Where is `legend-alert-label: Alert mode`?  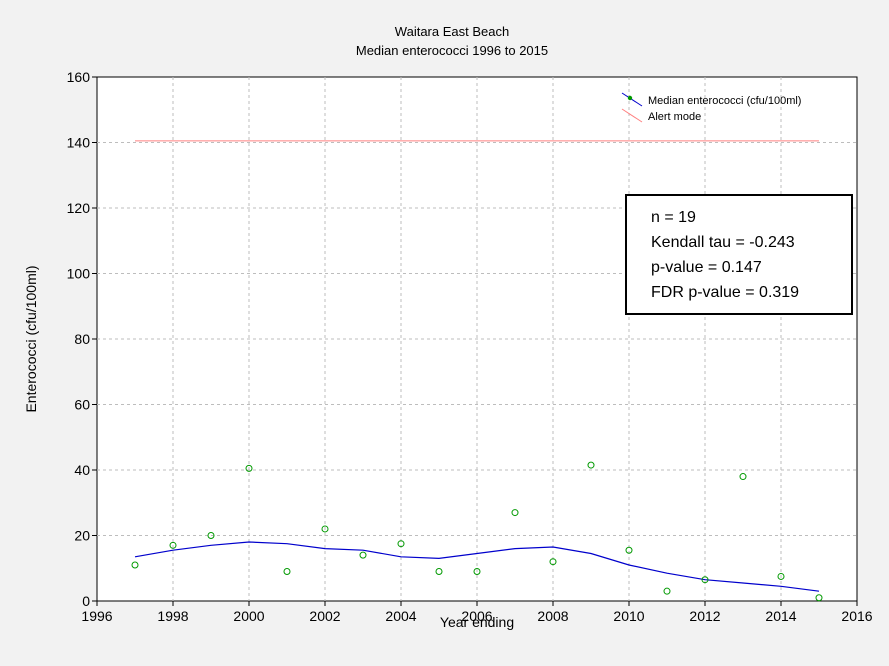
legend-alert-label: Alert mode is located at coordinates (674, 117).